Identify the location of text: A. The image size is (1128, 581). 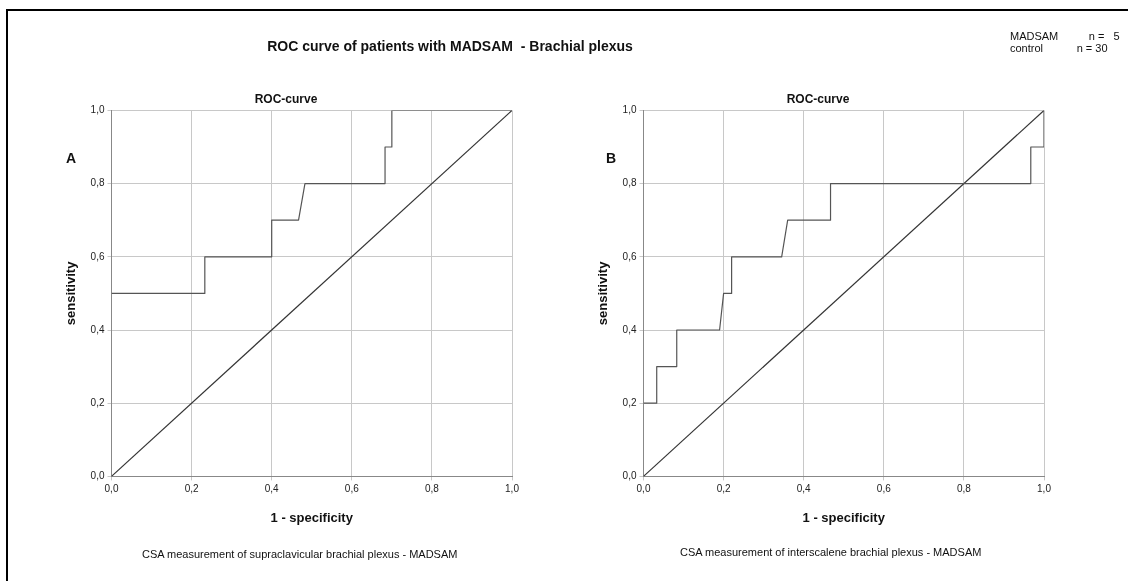
(71, 158).